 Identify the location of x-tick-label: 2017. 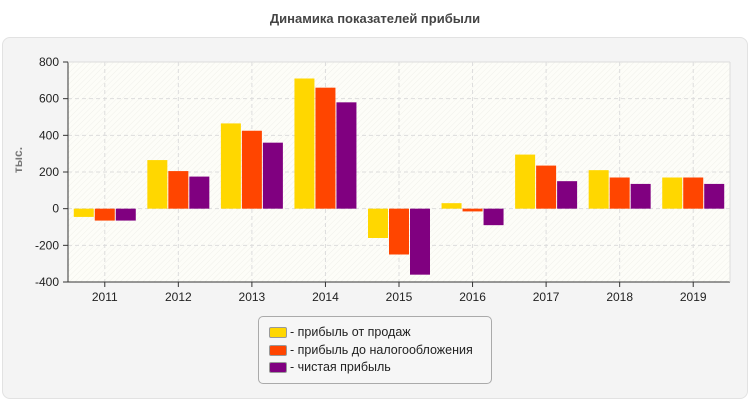
(546, 297).